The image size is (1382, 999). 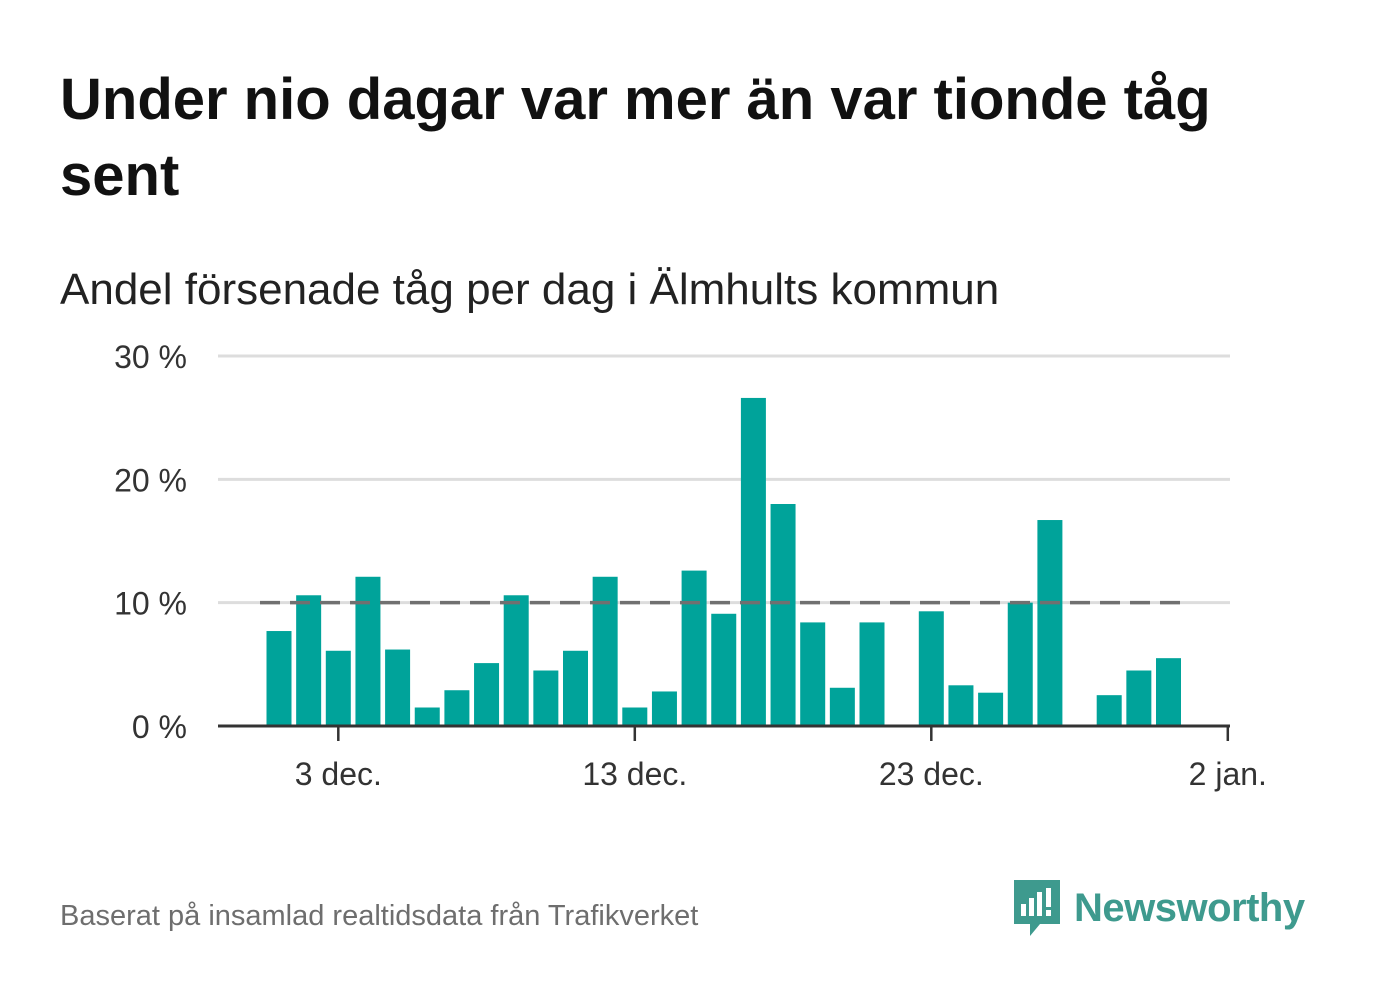 What do you see at coordinates (724, 732) in the screenshot?
I see `axes` at bounding box center [724, 732].